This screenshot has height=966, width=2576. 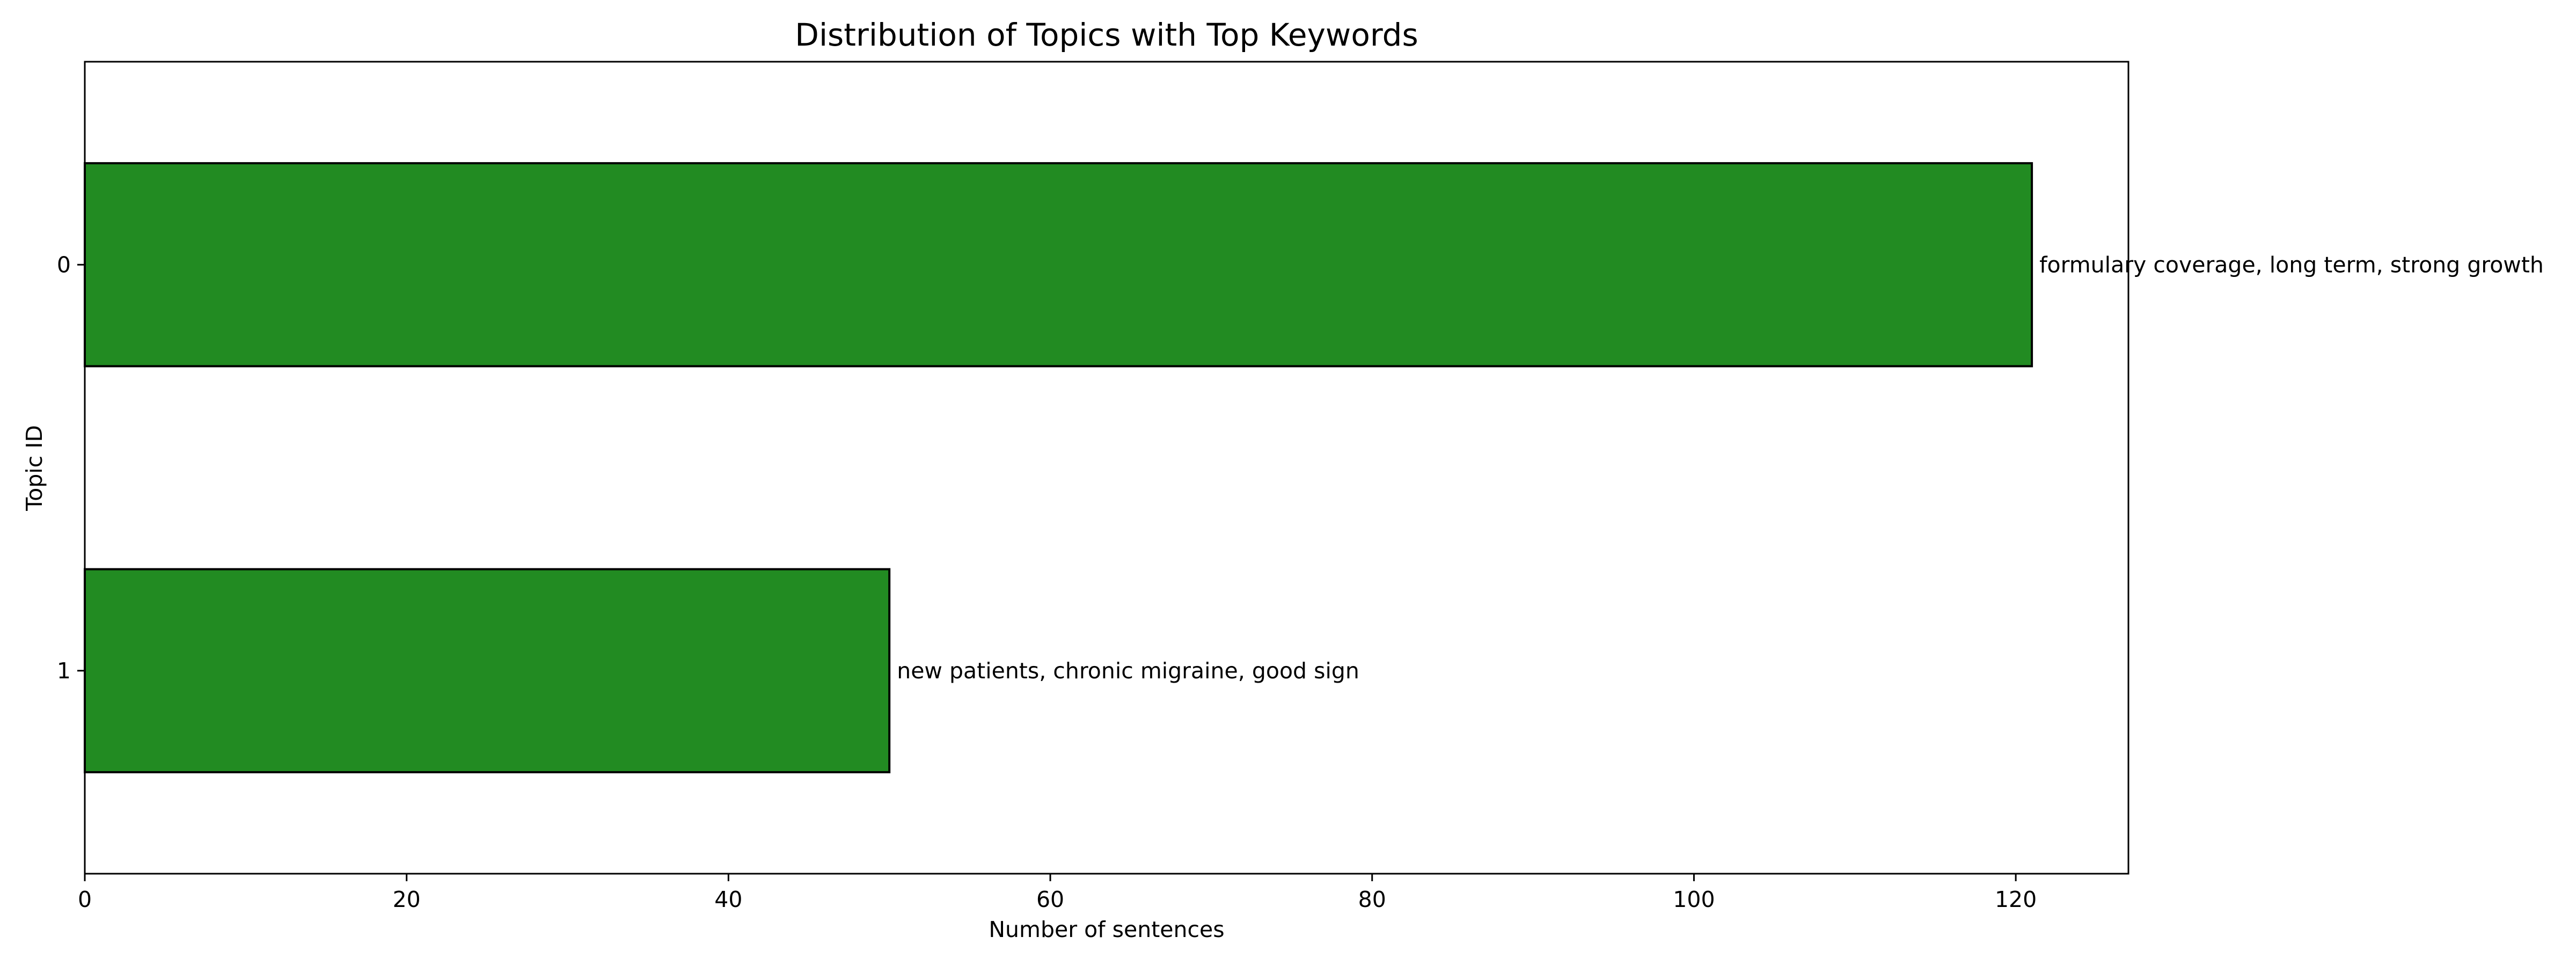 What do you see at coordinates (1372, 899) in the screenshot?
I see `x-tick-label: 80` at bounding box center [1372, 899].